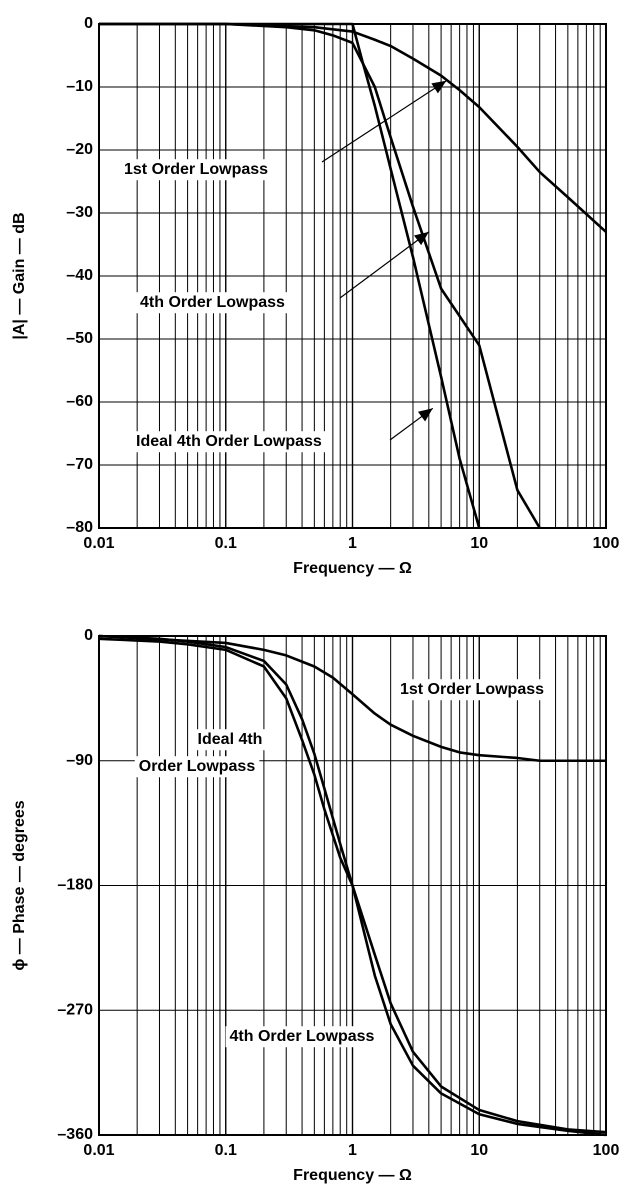 This screenshot has height=1204, width=644. I want to click on y-axis-label: |A| — Gain — dB, so click(19, 275).